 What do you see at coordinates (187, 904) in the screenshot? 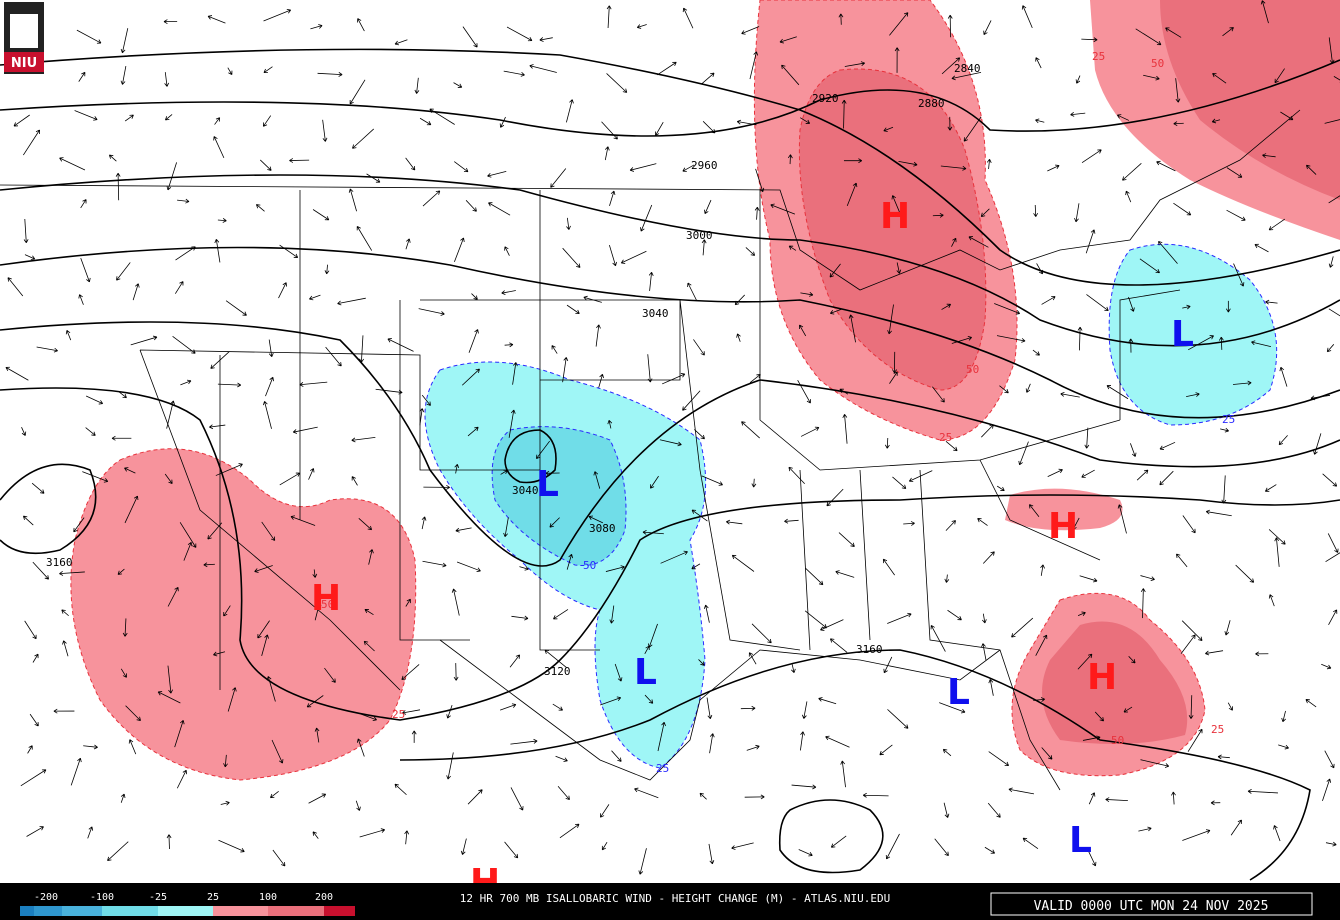
I see `color-legend: -200 -100 -25 25 100 200` at bounding box center [187, 904].